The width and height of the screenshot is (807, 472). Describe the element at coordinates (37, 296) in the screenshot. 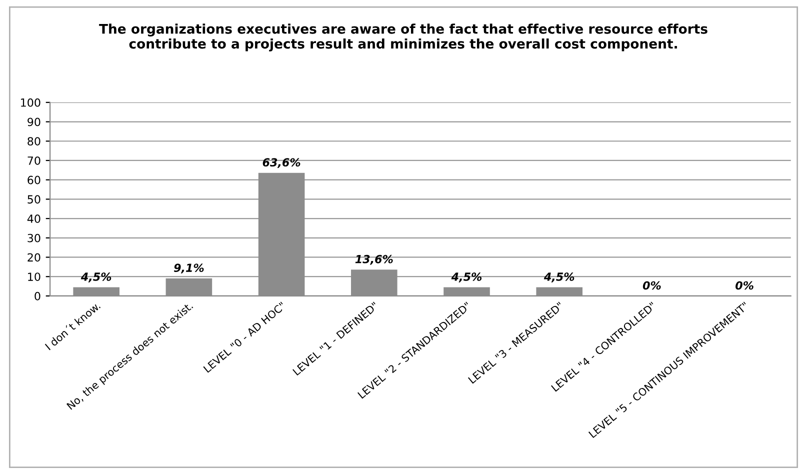

I see `y-tick-label: 0` at that location.